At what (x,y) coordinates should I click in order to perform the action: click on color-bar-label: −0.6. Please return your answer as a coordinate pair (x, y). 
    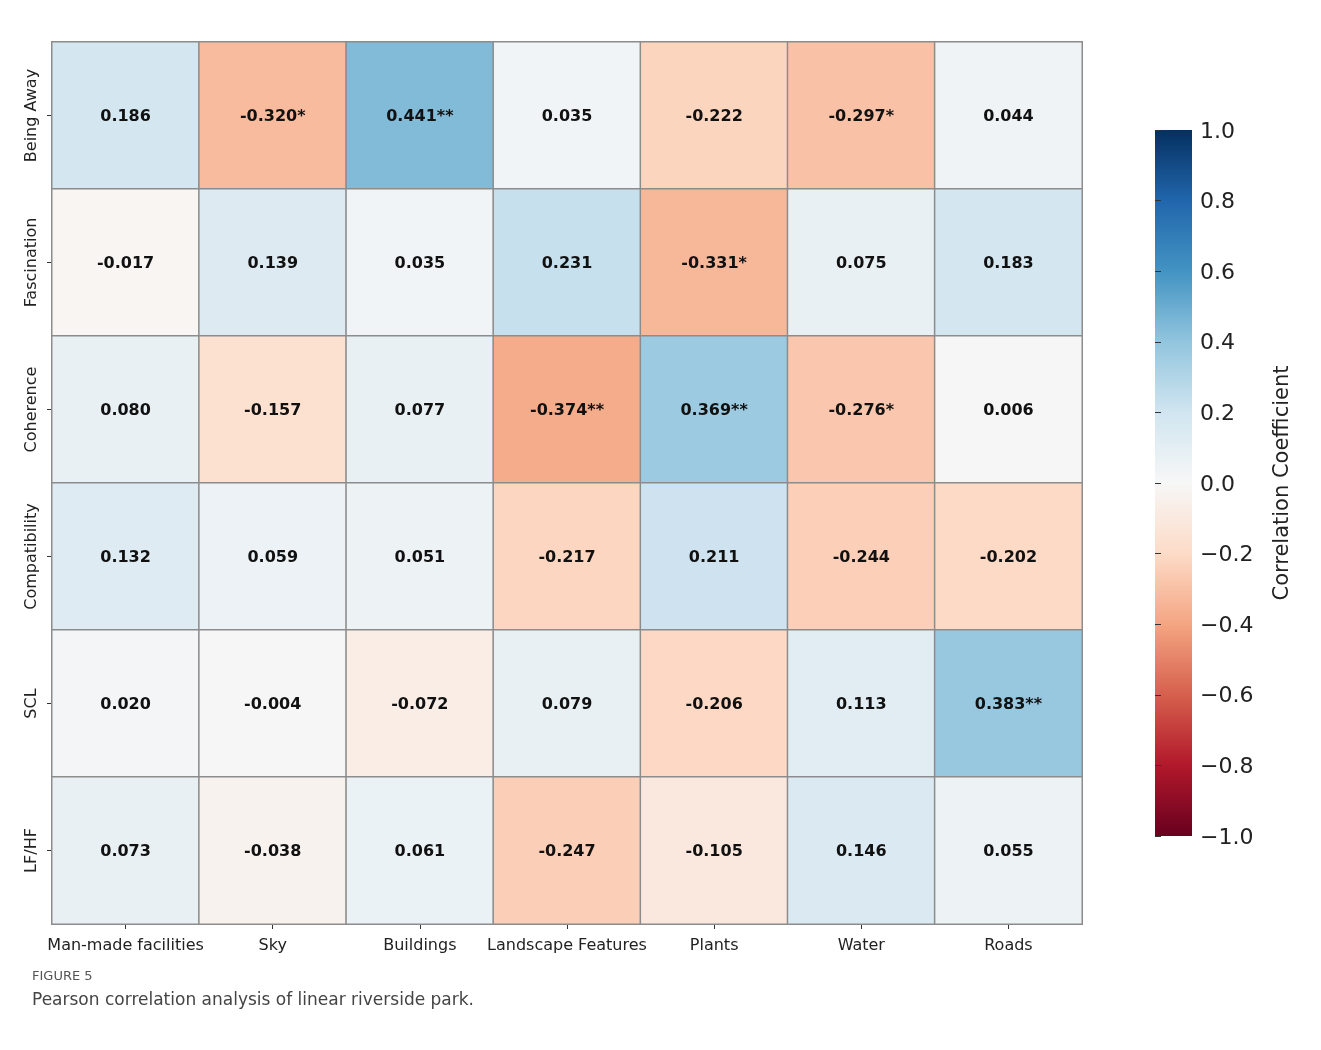
    Looking at the image, I should click on (1227, 695).